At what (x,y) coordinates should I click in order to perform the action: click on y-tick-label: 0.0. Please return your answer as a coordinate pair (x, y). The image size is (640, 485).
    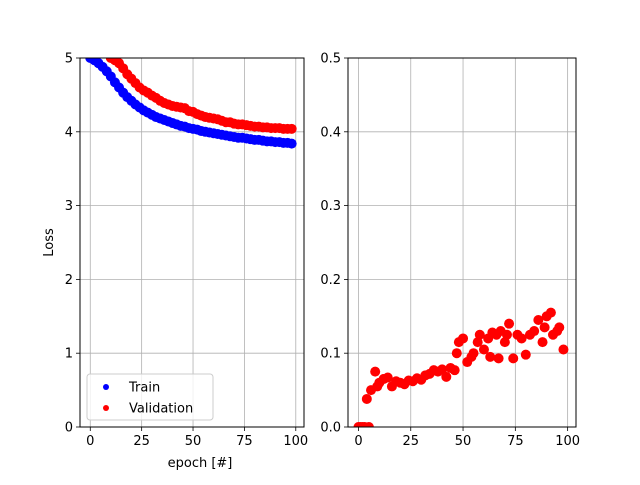
    Looking at the image, I should click on (330, 428).